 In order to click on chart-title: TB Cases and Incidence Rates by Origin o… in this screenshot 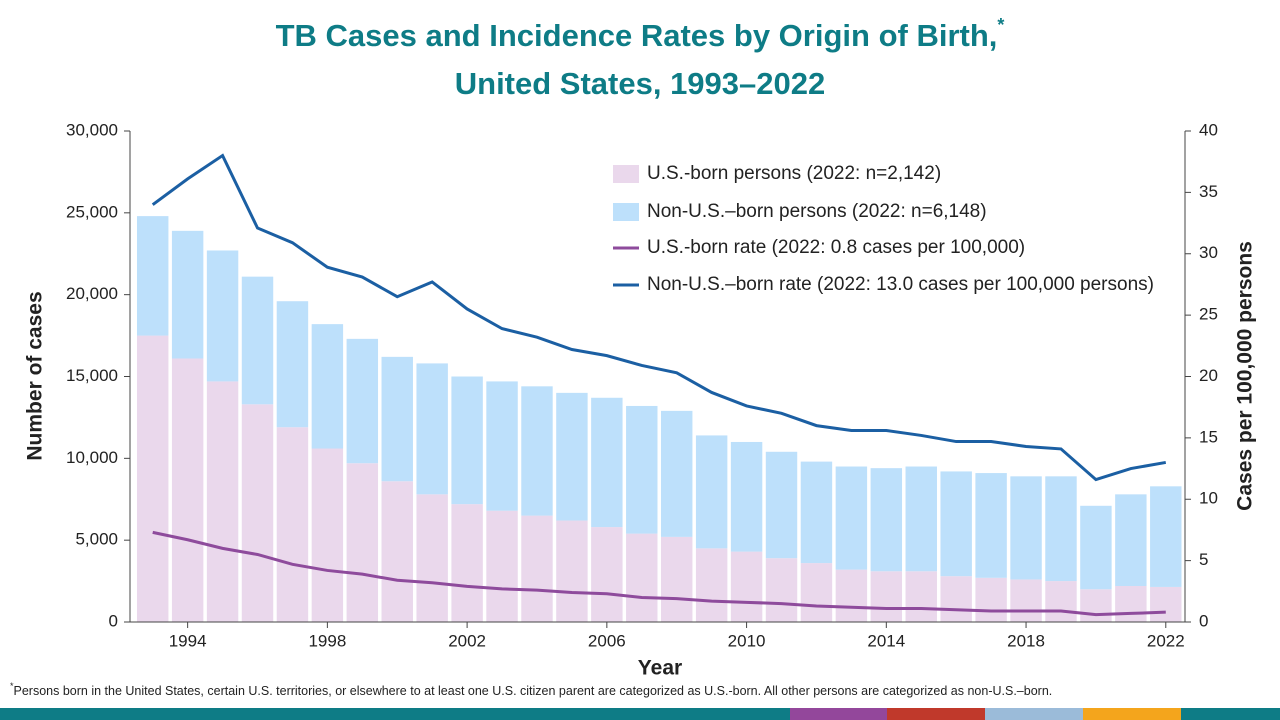, I will do `click(640, 34)`.